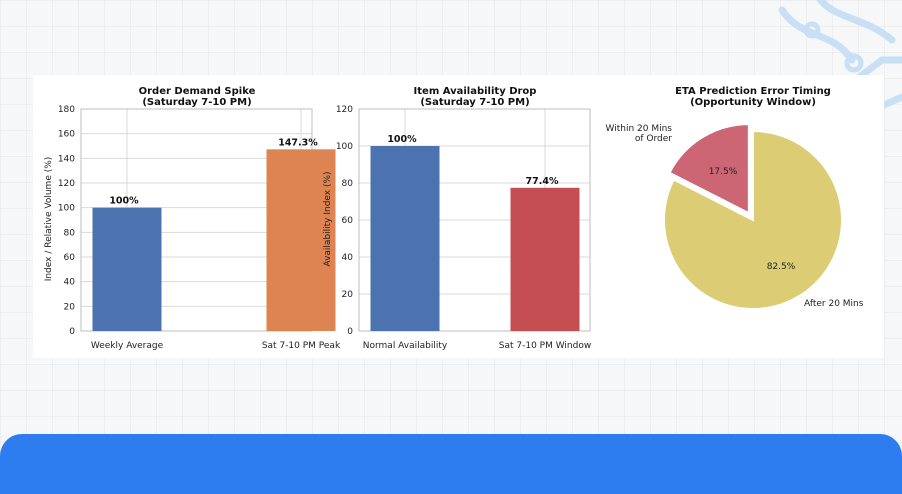 The height and width of the screenshot is (494, 902). Describe the element at coordinates (542, 181) in the screenshot. I see `data-label: 77.4%` at that location.